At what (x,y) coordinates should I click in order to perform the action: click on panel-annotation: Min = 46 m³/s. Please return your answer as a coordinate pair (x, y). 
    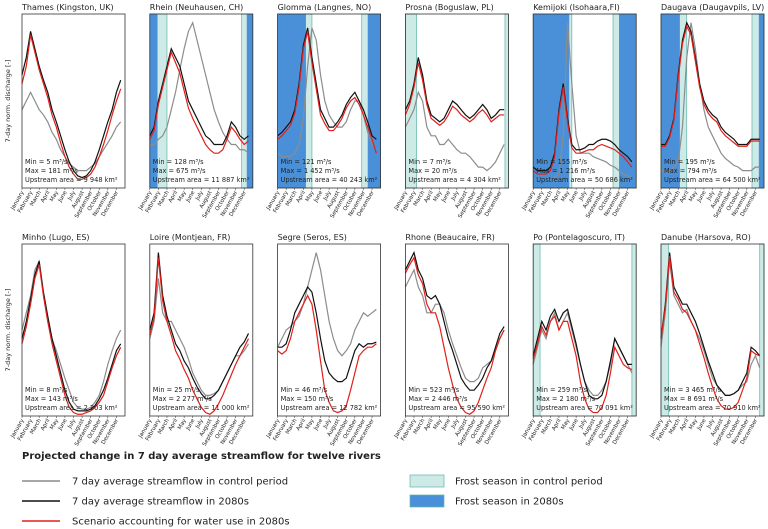
    Looking at the image, I should click on (304, 390).